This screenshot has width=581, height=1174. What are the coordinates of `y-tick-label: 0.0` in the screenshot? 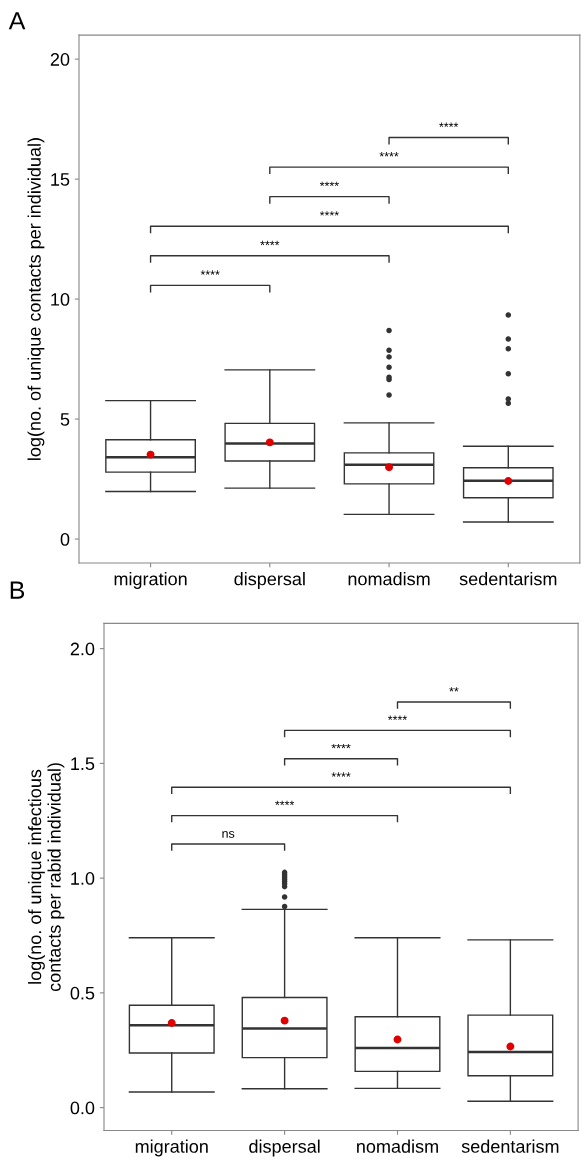 It's located at (82, 1108).